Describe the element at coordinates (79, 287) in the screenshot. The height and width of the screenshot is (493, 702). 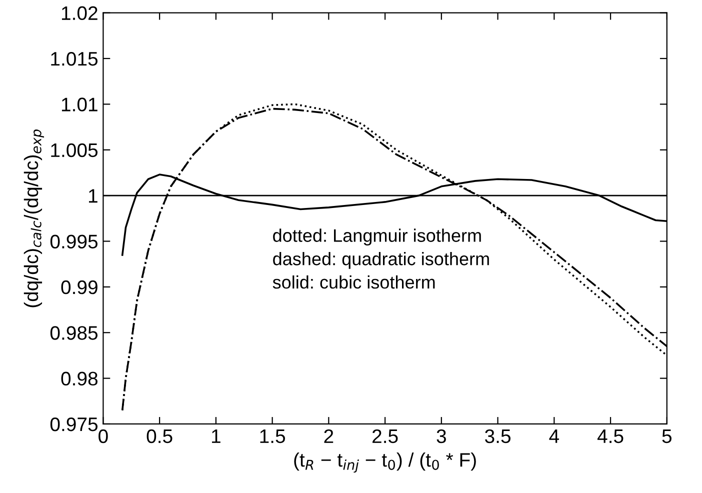
I see `y-tick-label: 0.99` at that location.